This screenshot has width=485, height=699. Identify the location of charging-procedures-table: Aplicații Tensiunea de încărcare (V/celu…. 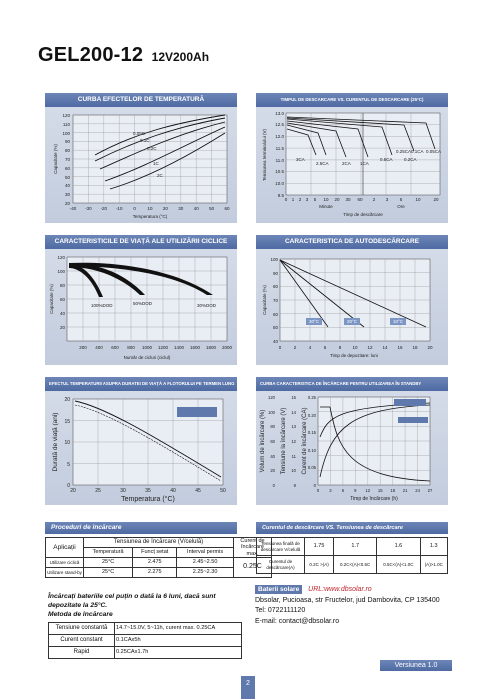
(158, 557).